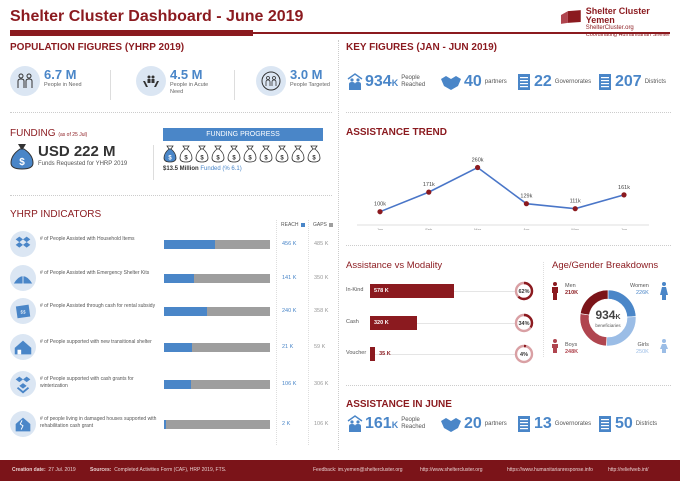 The width and height of the screenshot is (680, 481). Describe the element at coordinates (526, 197) in the screenshot. I see `trend-data-label: 129k` at that location.